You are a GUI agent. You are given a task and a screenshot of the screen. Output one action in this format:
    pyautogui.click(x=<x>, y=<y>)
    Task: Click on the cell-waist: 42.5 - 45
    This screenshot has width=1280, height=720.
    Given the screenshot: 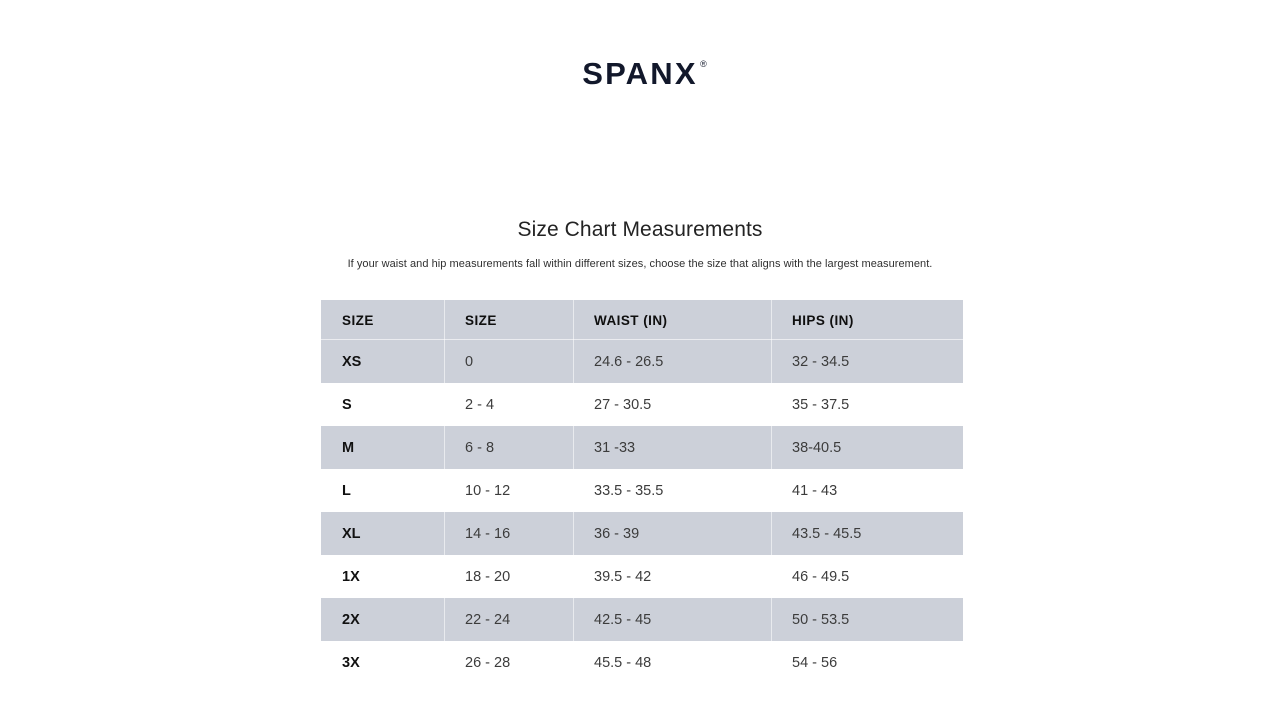 What is the action you would take?
    pyautogui.click(x=672, y=619)
    